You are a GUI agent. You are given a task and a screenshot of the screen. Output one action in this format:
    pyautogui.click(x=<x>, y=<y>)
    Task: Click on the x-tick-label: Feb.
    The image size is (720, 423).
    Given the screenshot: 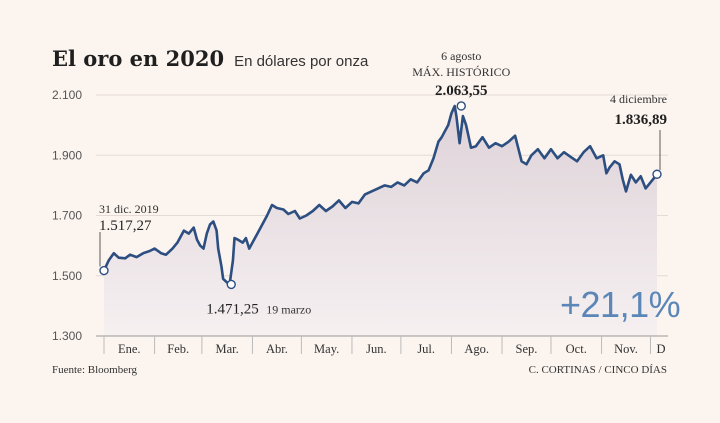 What is the action you would take?
    pyautogui.click(x=178, y=349)
    